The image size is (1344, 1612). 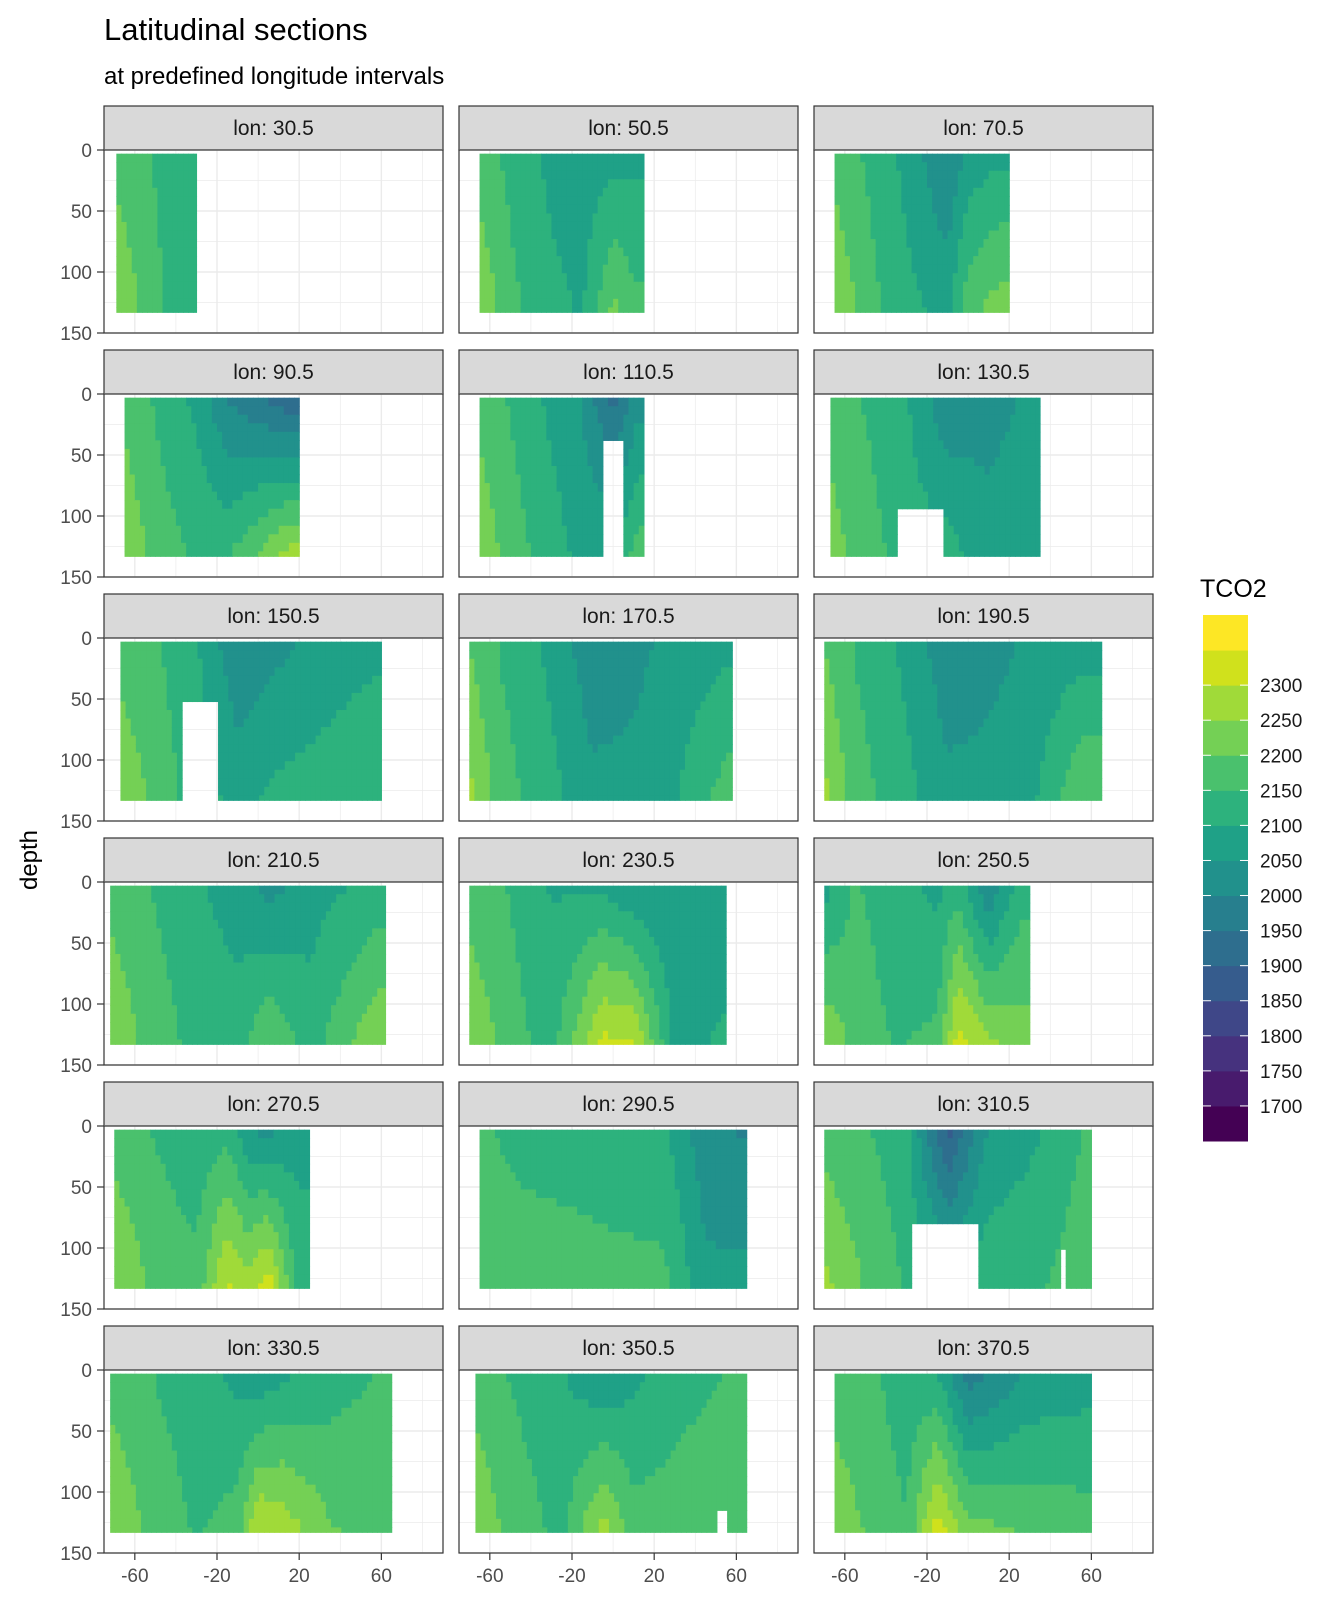 I want to click on y-tick-label: 50, so click(x=81, y=700).